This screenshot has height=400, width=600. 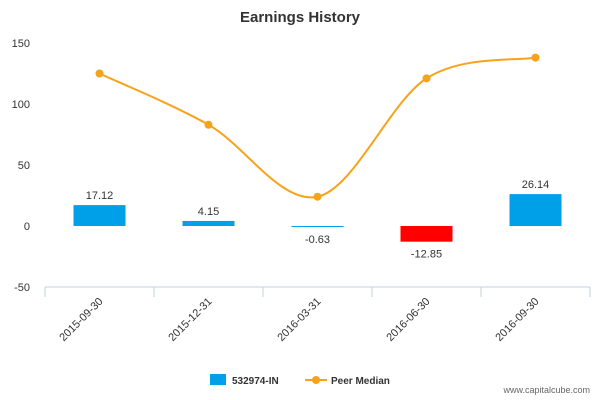 What do you see at coordinates (360, 381) in the screenshot?
I see `legend-label-peer-median: Peer Median` at bounding box center [360, 381].